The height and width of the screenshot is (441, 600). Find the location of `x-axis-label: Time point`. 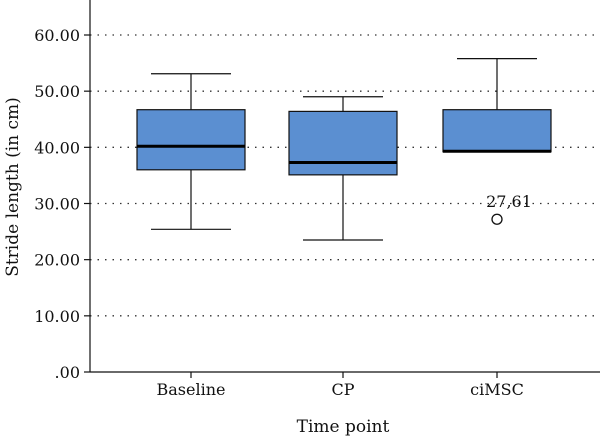

x-axis-label: Time point is located at coordinates (343, 427).